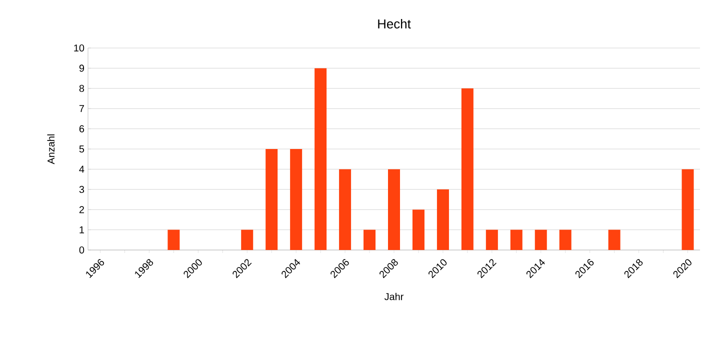  I want to click on y-tick-label: 8, so click(81, 88).